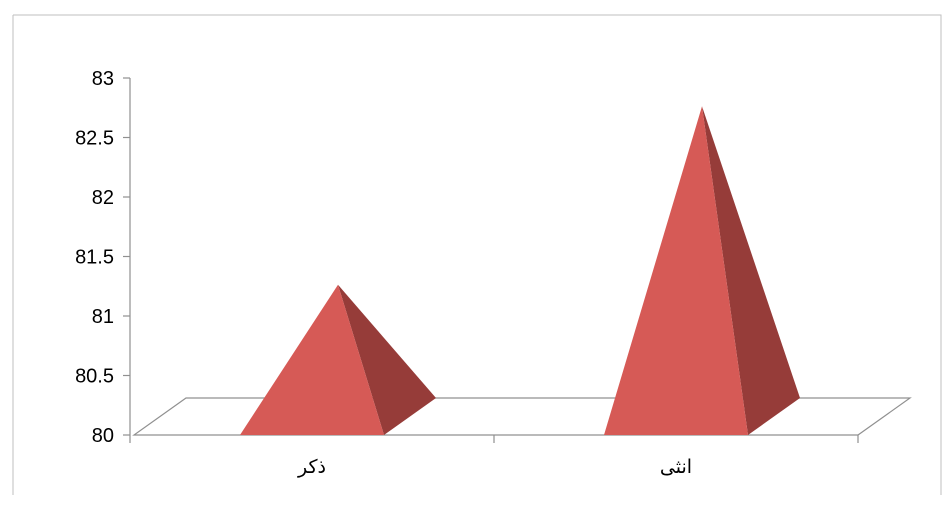  I want to click on y-tick-label: 80.5, so click(94, 377).